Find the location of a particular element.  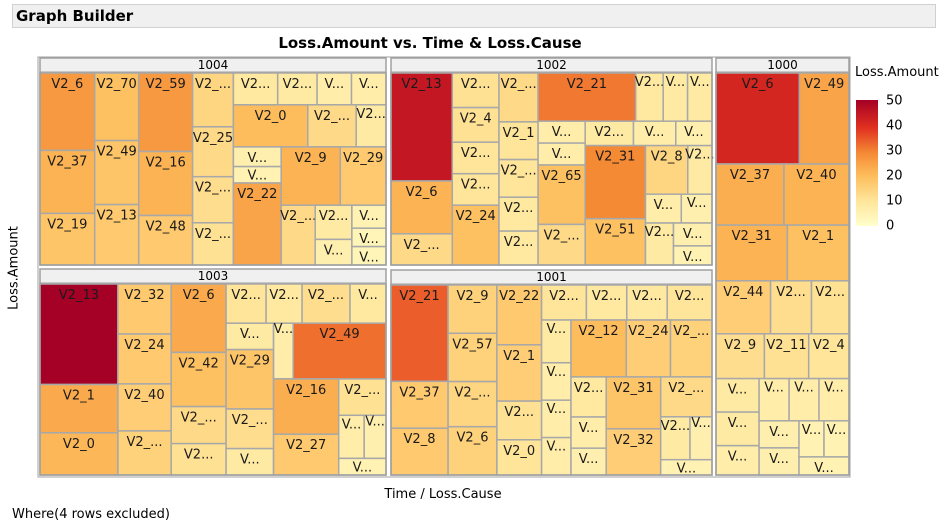

treemap-cell: V2_4 is located at coordinates (828, 356).